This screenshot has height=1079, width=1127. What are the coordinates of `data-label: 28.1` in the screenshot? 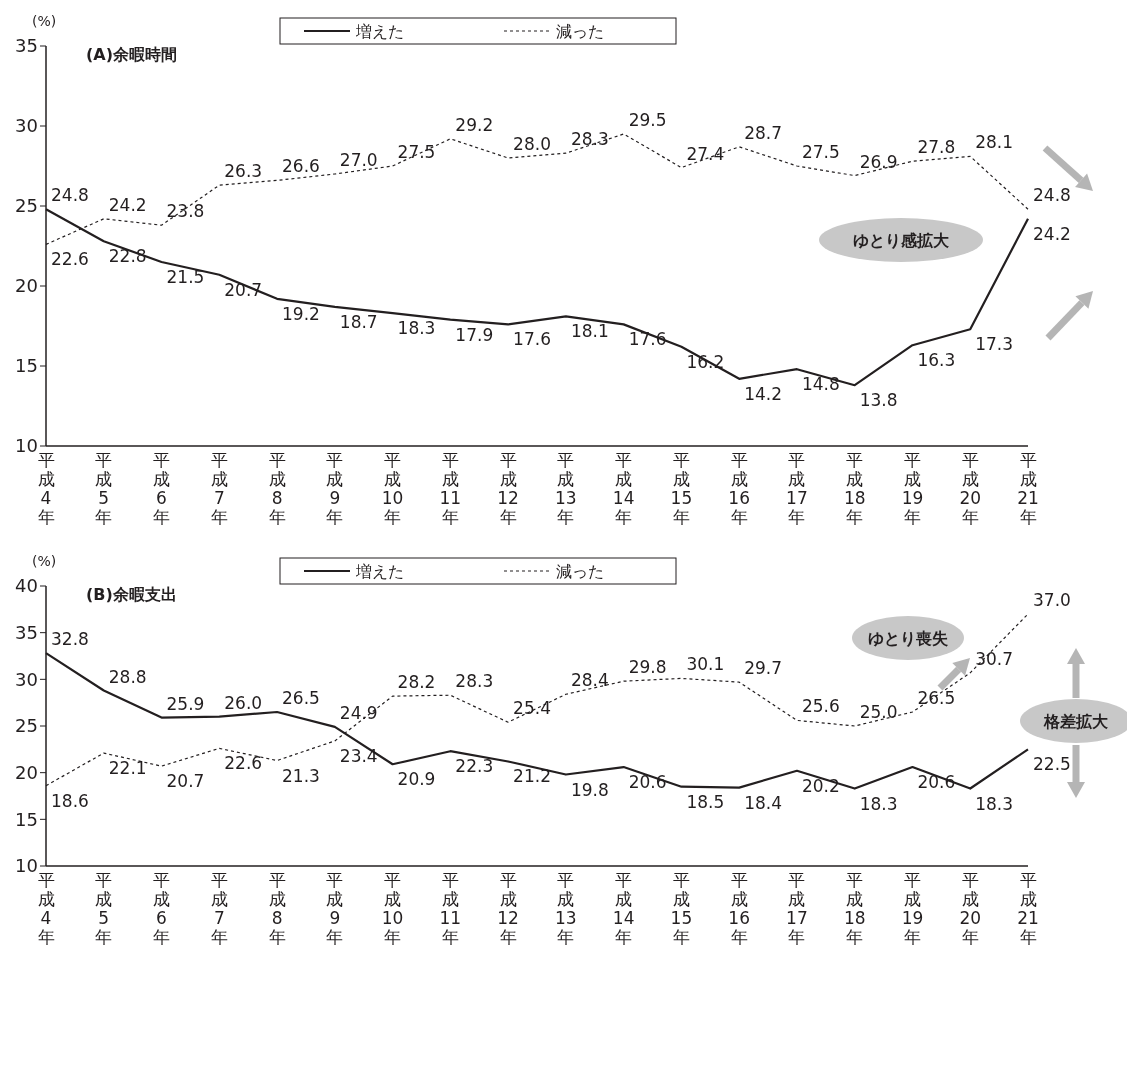 It's located at (994, 142).